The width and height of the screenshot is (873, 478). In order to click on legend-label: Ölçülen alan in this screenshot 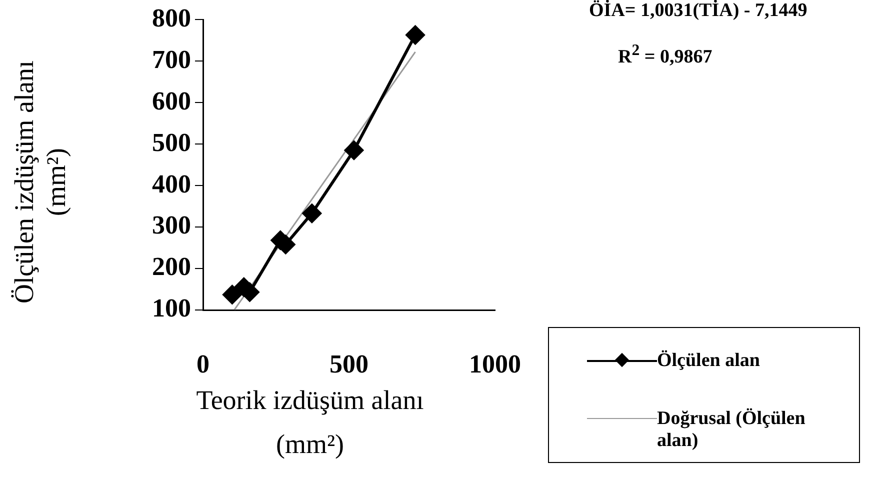, I will do `click(709, 361)`.